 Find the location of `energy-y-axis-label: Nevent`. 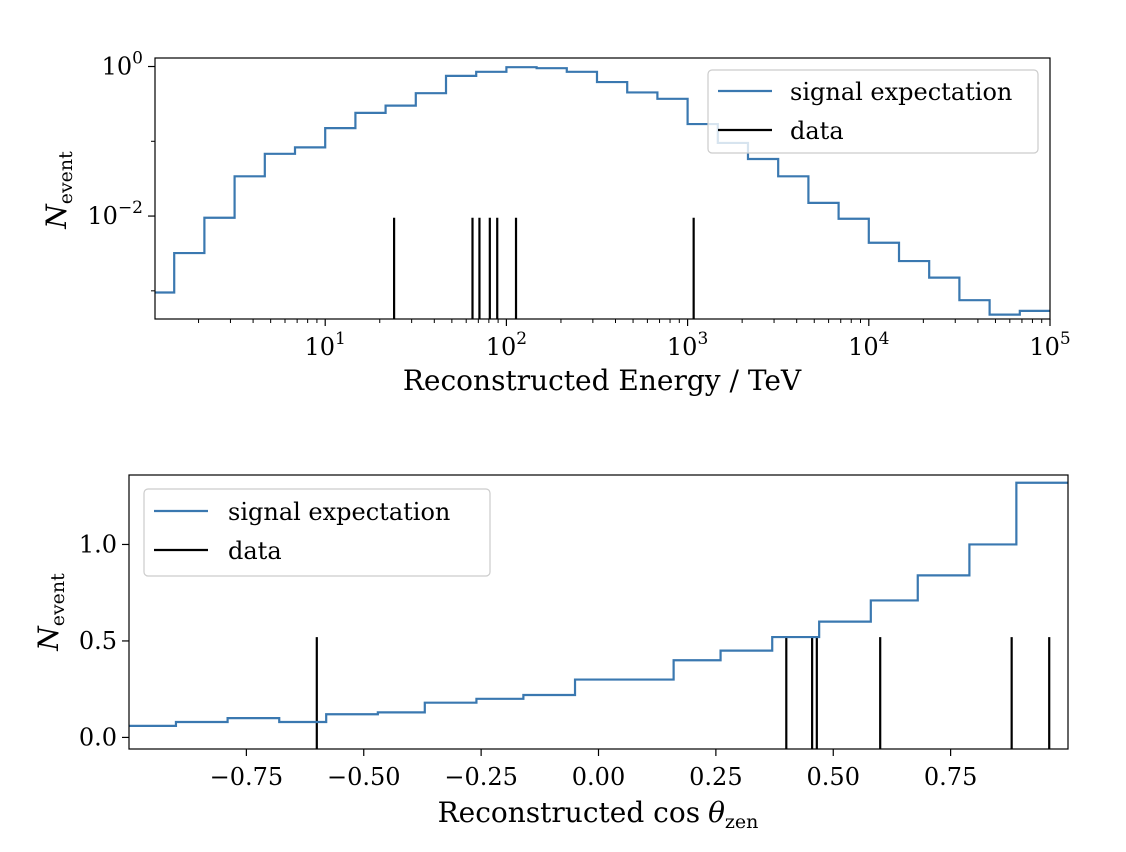

energy-y-axis-label: Nevent is located at coordinates (58, 190).